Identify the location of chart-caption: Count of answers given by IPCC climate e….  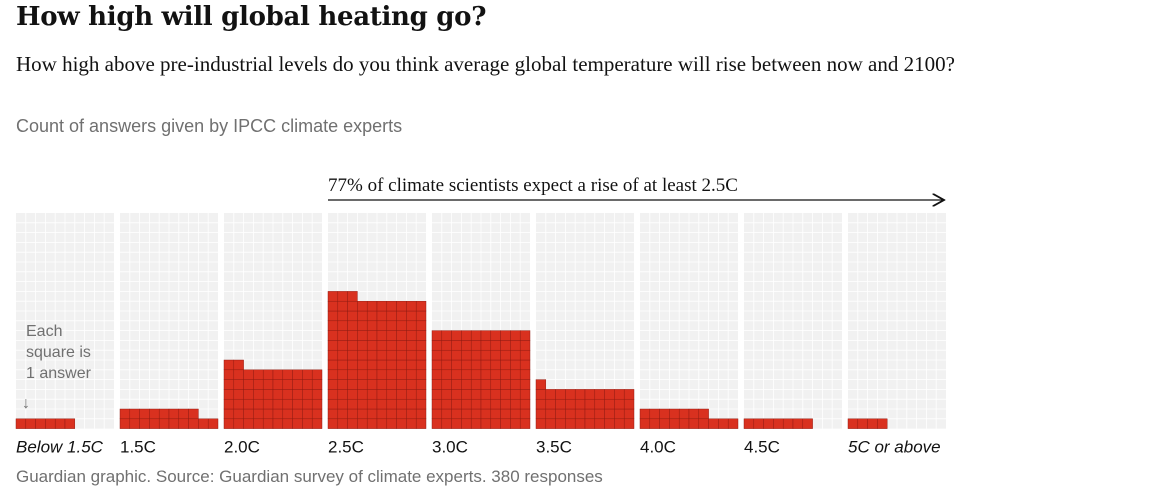
(209, 126).